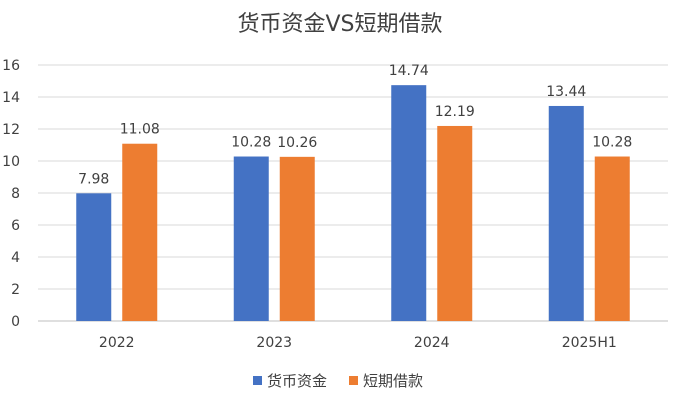  Describe the element at coordinates (93, 179) in the screenshot. I see `data-label: 7.98` at that location.